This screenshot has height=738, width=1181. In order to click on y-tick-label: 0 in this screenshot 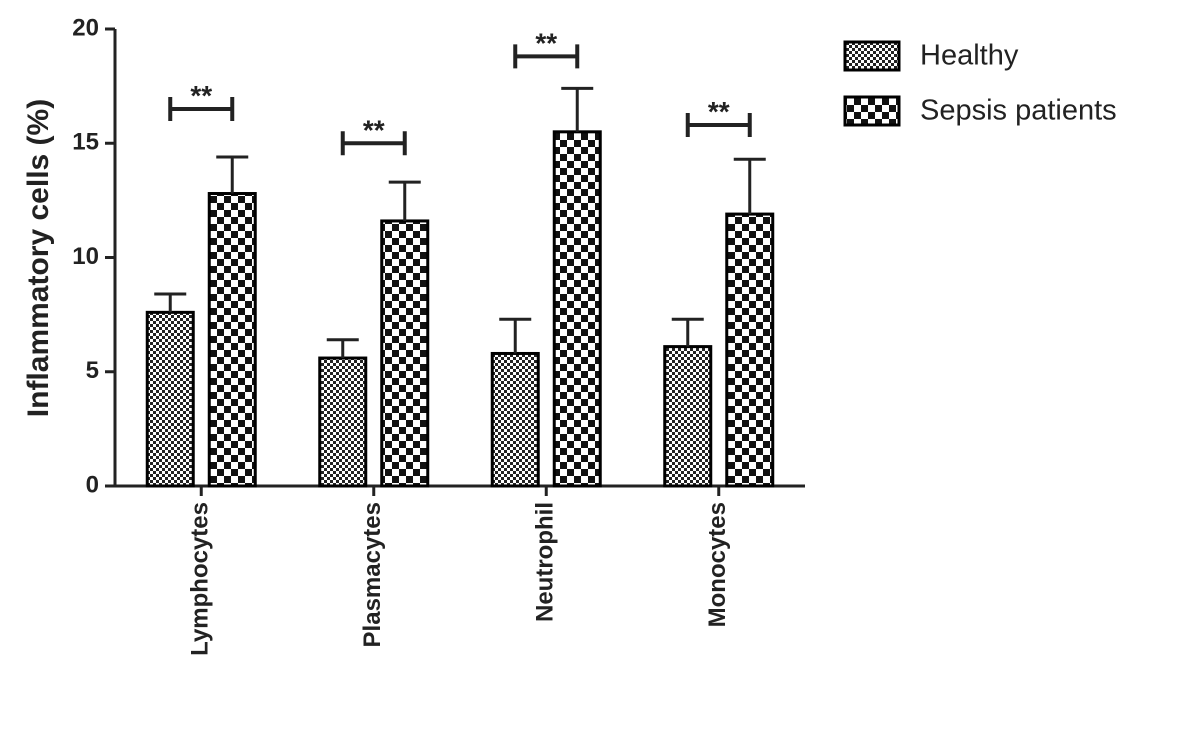, I will do `click(92, 484)`.